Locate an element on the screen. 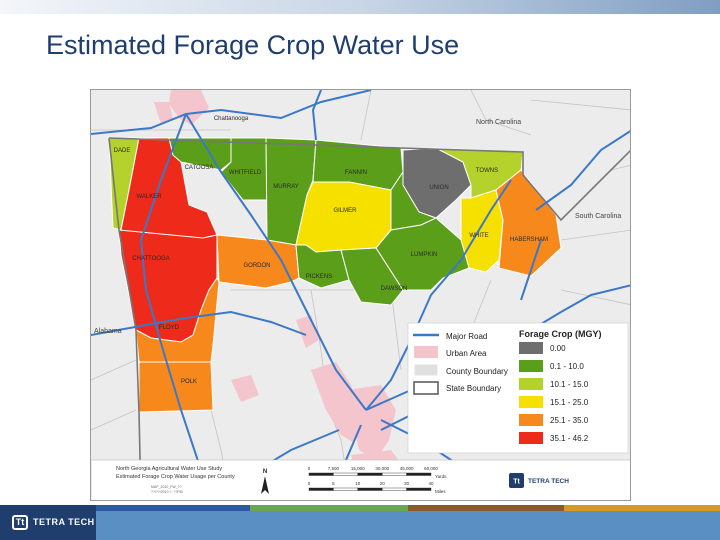 The width and height of the screenshot is (720, 540). legend-state-swatch is located at coordinates (426, 388).